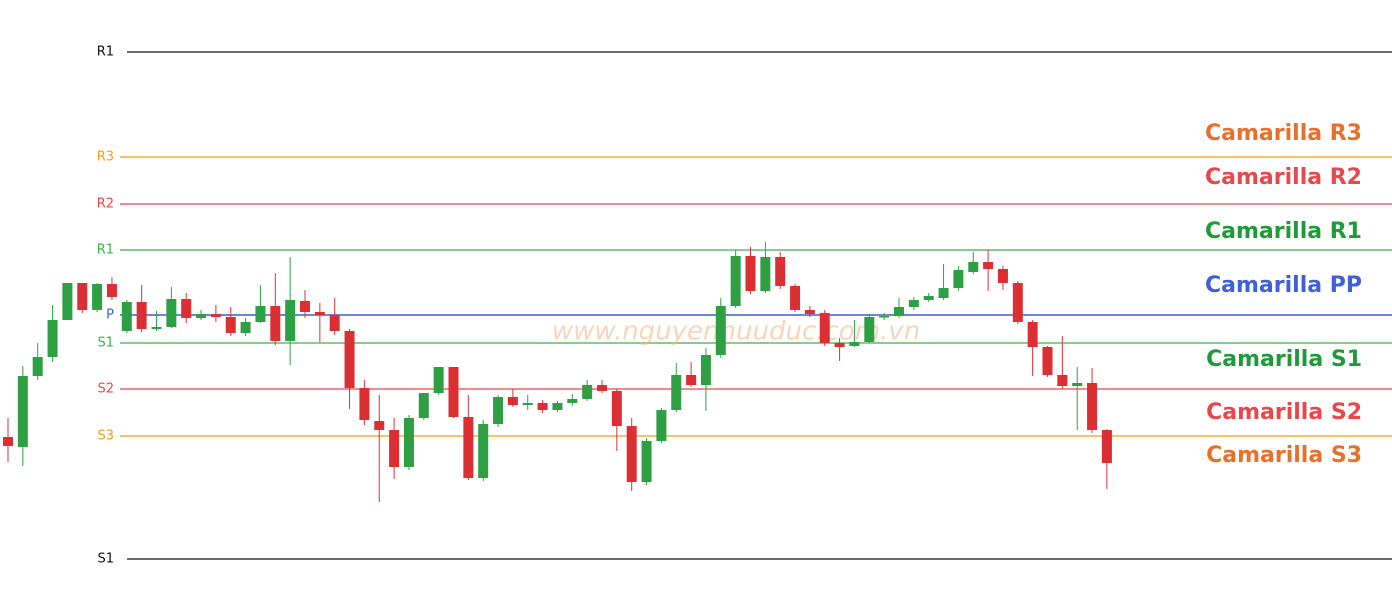  I want to click on annotation: Camarilla S3, so click(1284, 455).